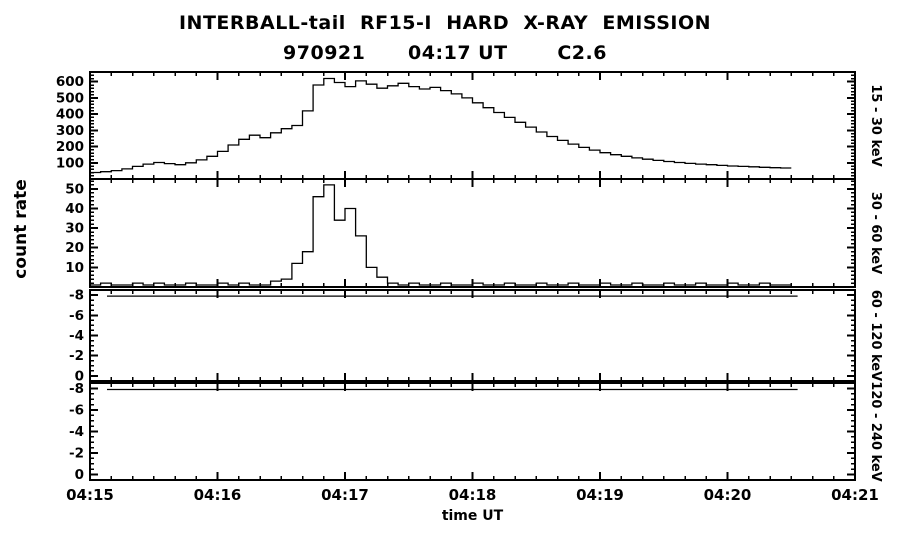 This screenshot has width=900, height=548. Describe the element at coordinates (472, 516) in the screenshot. I see `x-axis-label: time UT` at that location.